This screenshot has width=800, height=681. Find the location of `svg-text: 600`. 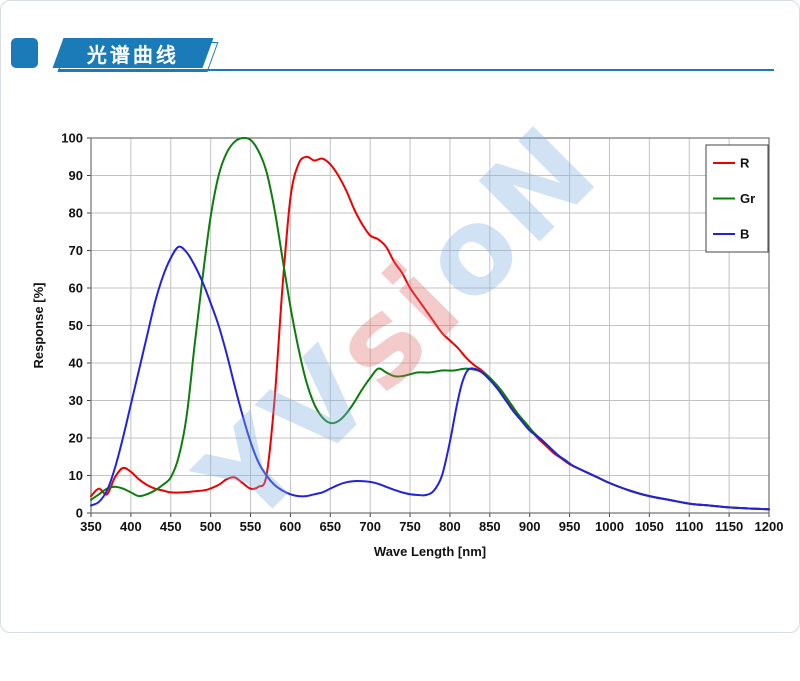

svg-text: 600 is located at coordinates (291, 526).